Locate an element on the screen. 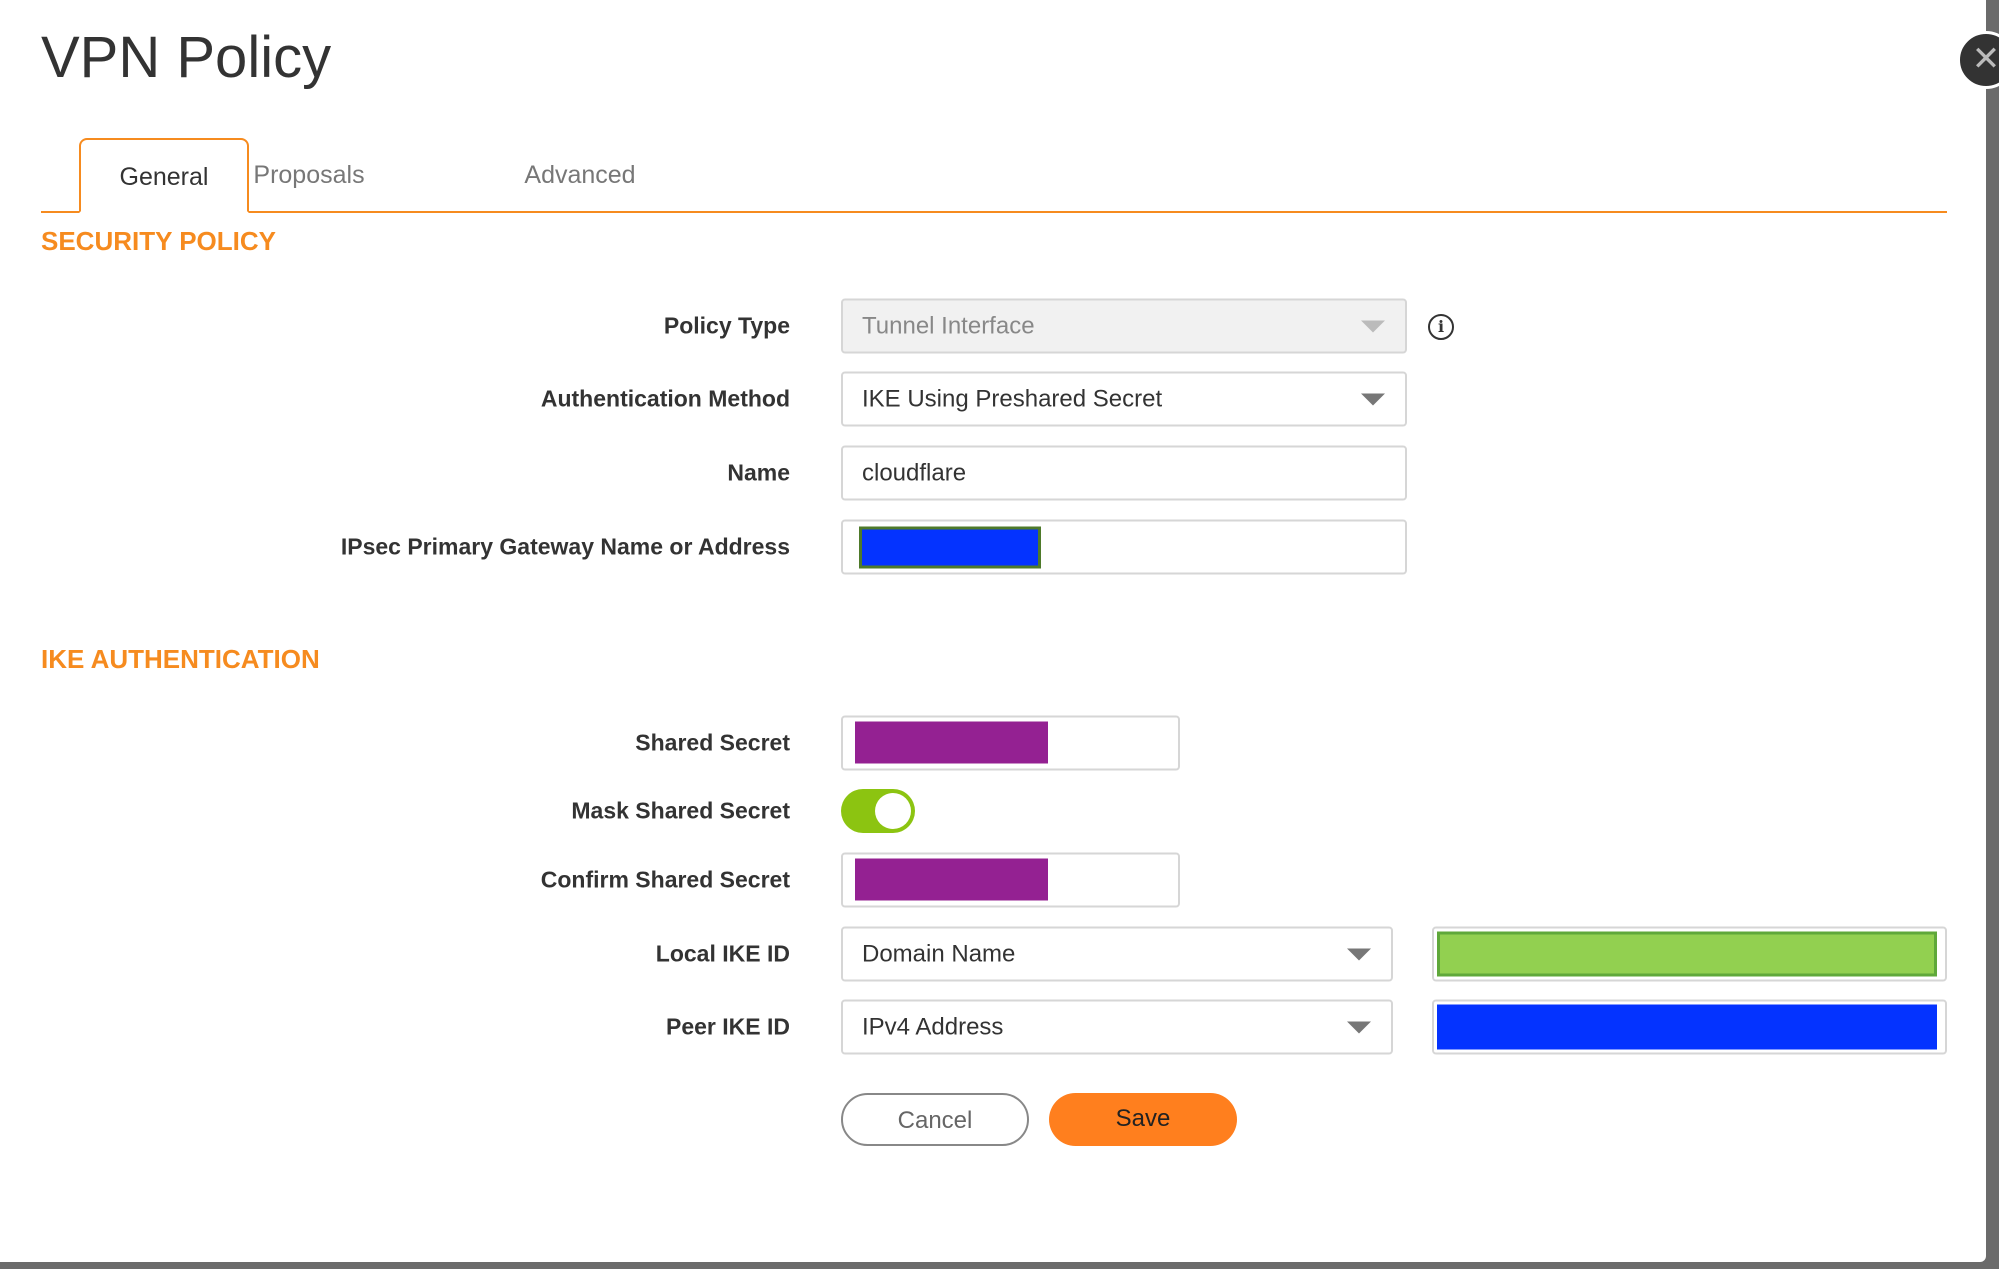 The image size is (1999, 1269). gateway-input is located at coordinates (1124, 547).